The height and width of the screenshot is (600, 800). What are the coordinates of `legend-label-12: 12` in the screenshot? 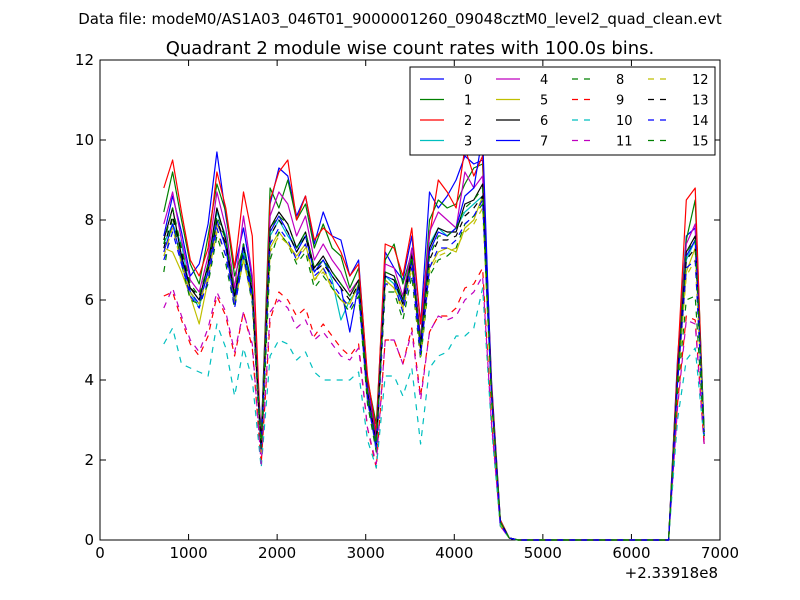 It's located at (700, 80).